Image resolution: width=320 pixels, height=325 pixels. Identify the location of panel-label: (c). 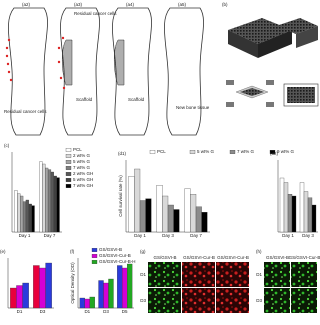
(7, 145).